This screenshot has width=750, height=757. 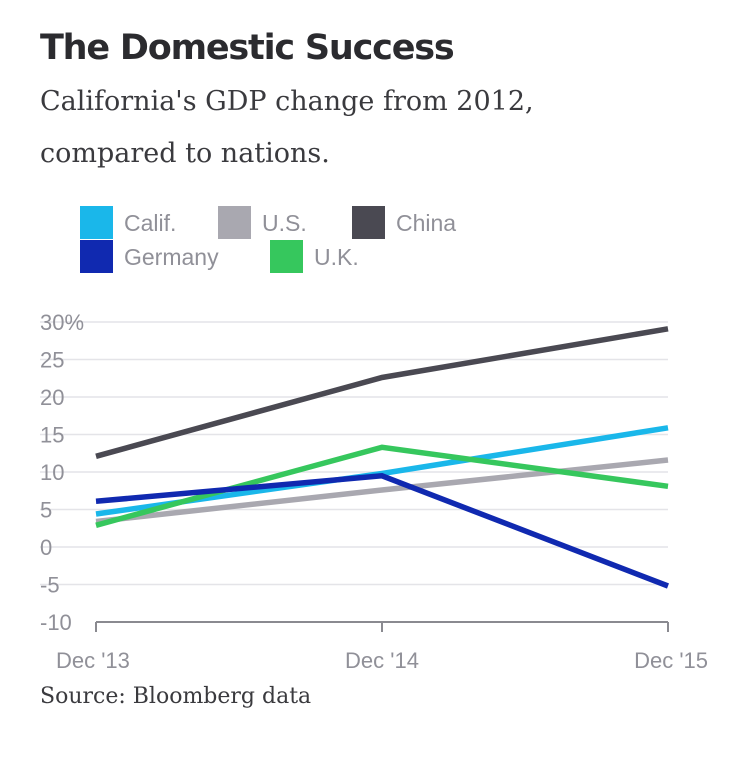 I want to click on legend-label-germany: Germany, so click(x=171, y=257).